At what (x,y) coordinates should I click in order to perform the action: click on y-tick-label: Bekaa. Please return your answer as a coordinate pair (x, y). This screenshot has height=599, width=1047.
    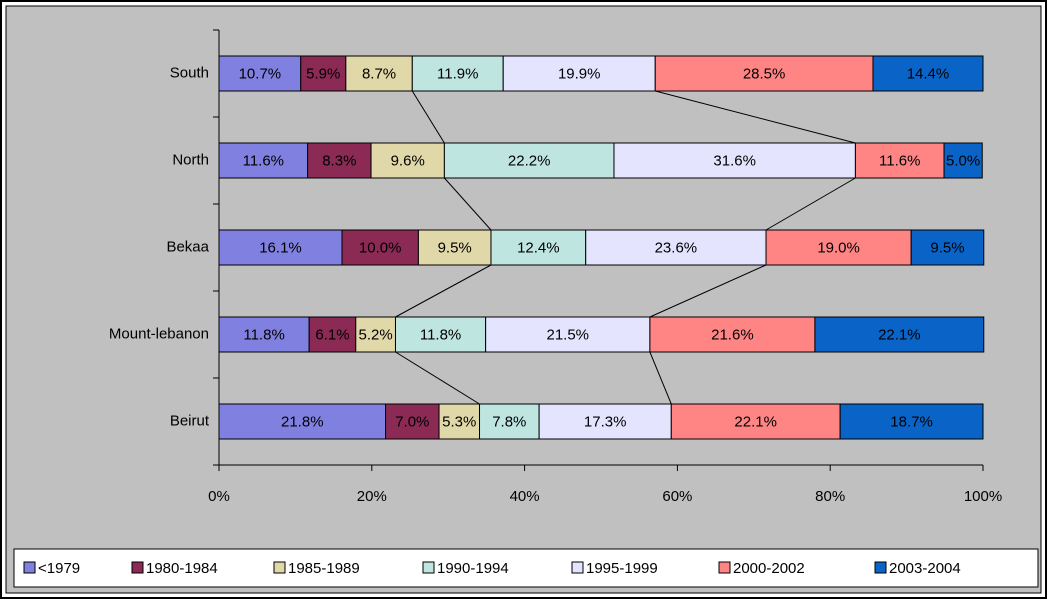
    Looking at the image, I should click on (187, 246).